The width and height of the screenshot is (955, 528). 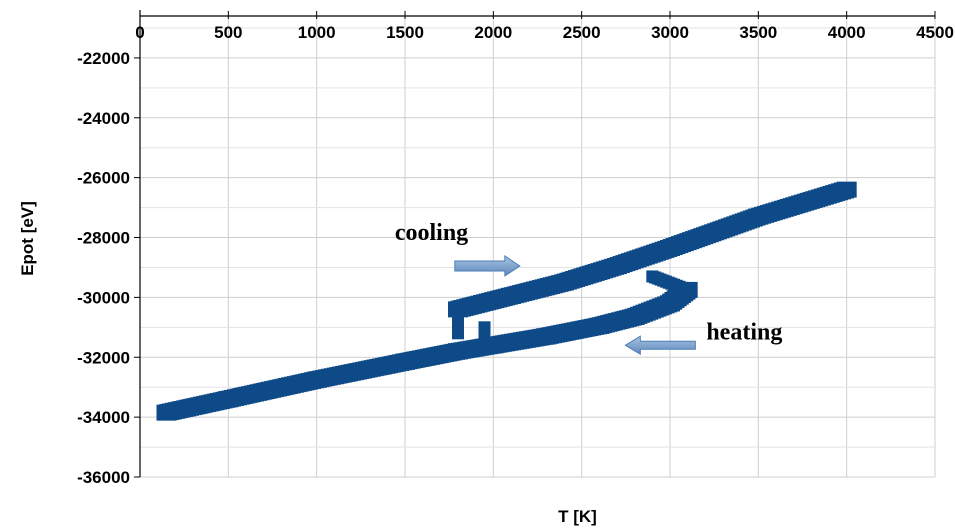 What do you see at coordinates (758, 32) in the screenshot?
I see `x-tick-label: 3500` at bounding box center [758, 32].